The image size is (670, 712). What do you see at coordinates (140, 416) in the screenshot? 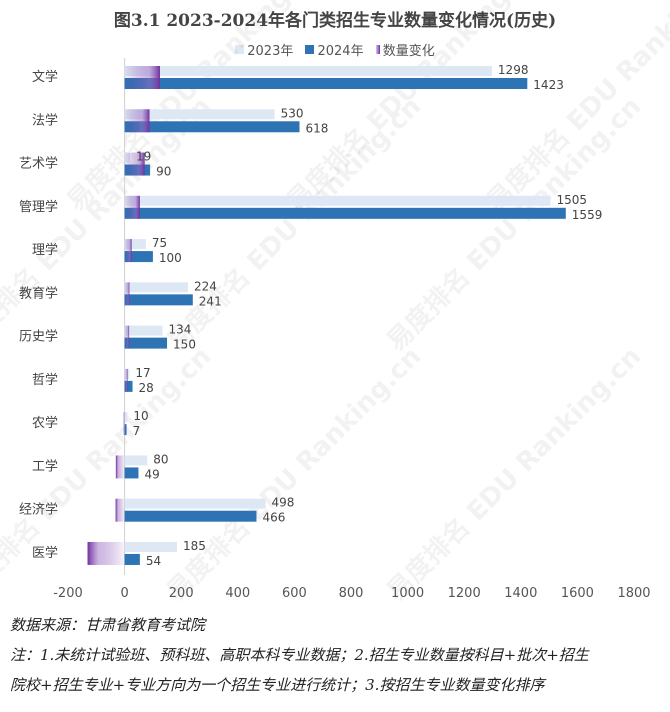
I see `data-label-2023: 10` at bounding box center [140, 416].